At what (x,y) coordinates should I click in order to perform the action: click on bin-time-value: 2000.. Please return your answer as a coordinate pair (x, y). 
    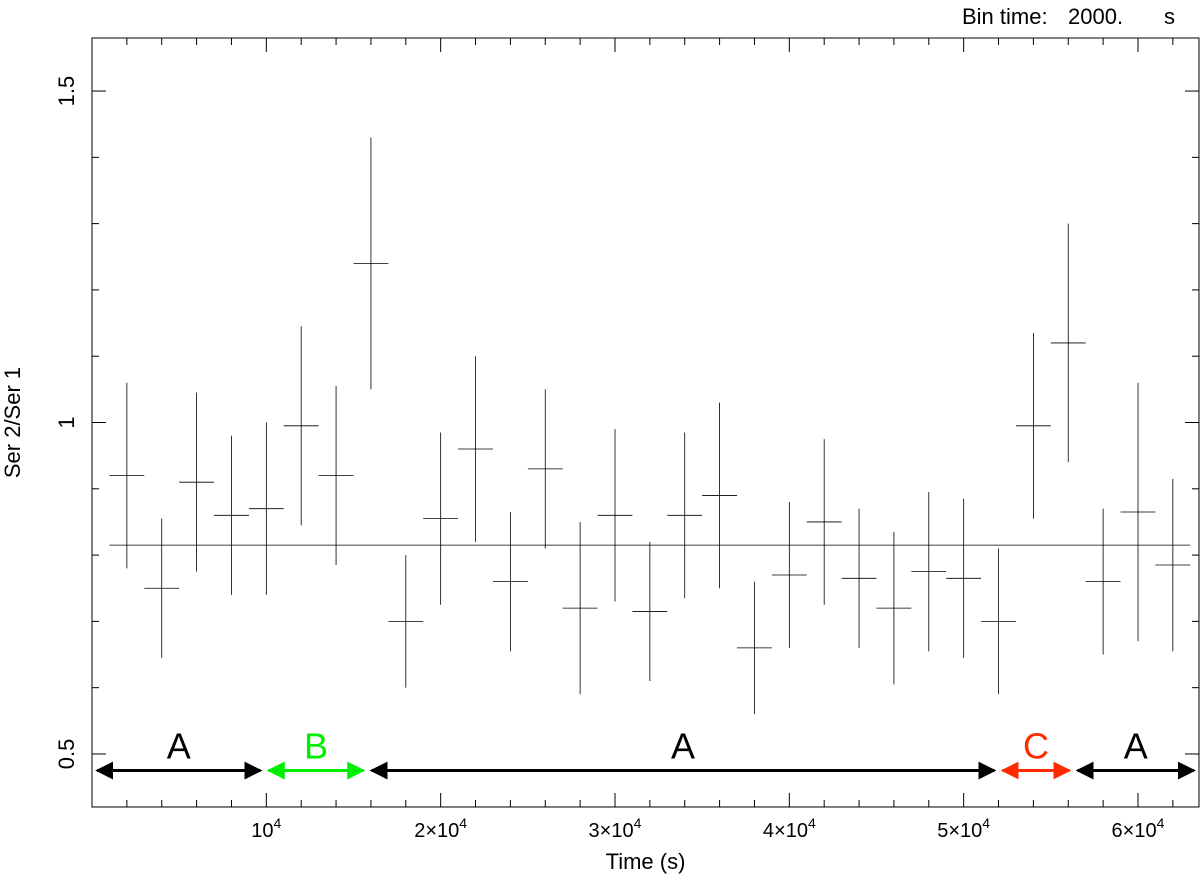
    Looking at the image, I should click on (1096, 16).